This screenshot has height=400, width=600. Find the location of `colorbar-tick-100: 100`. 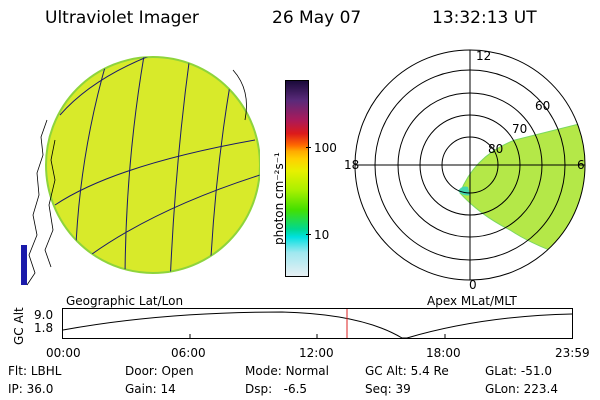

colorbar-tick-100: 100 is located at coordinates (325, 148).